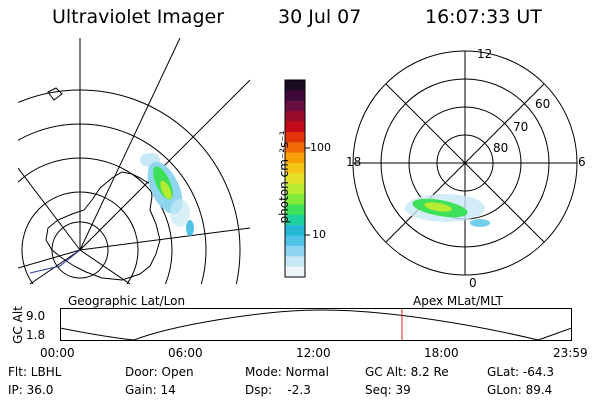  Describe the element at coordinates (319, 234) in the screenshot. I see `colorbar-tick-10: 10` at that location.